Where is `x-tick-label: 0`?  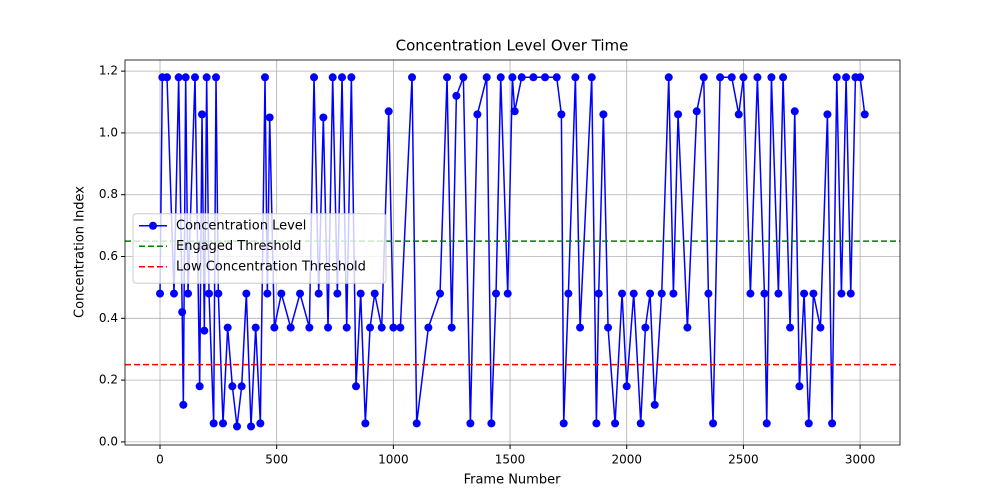
x-tick-label: 0 is located at coordinates (160, 460).